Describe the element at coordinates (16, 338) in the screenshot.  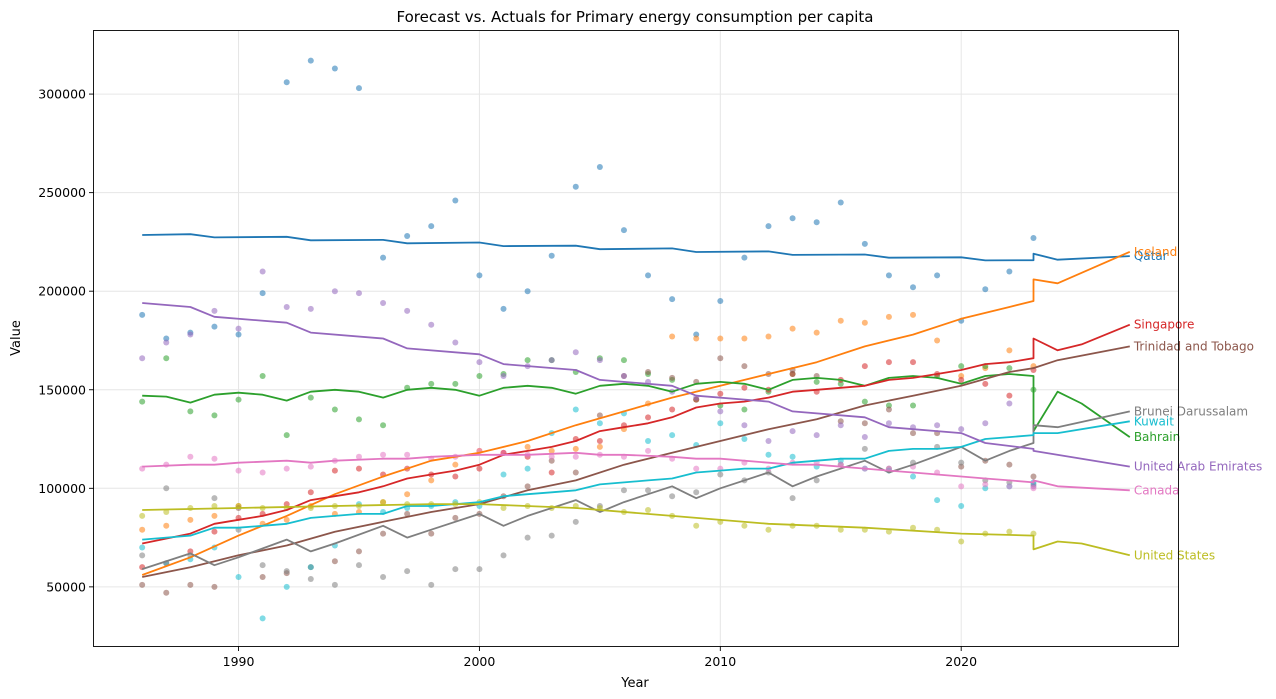
I see `y-axis-label: Value` at that location.